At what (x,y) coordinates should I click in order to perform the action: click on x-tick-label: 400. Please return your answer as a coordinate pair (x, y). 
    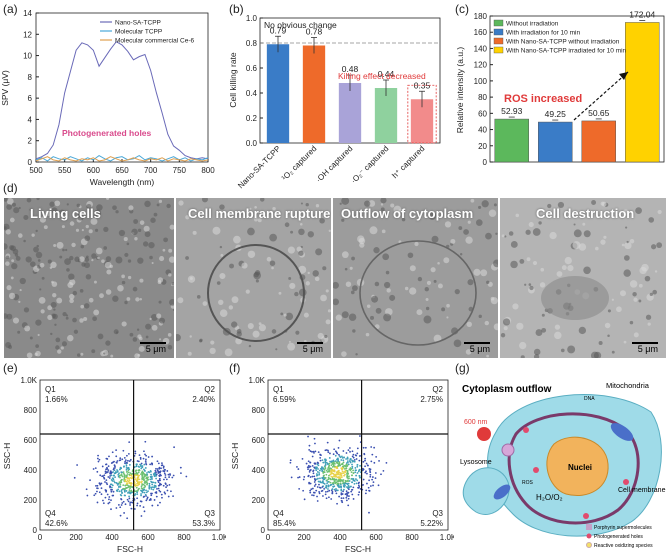
    Looking at the image, I should click on (112, 537).